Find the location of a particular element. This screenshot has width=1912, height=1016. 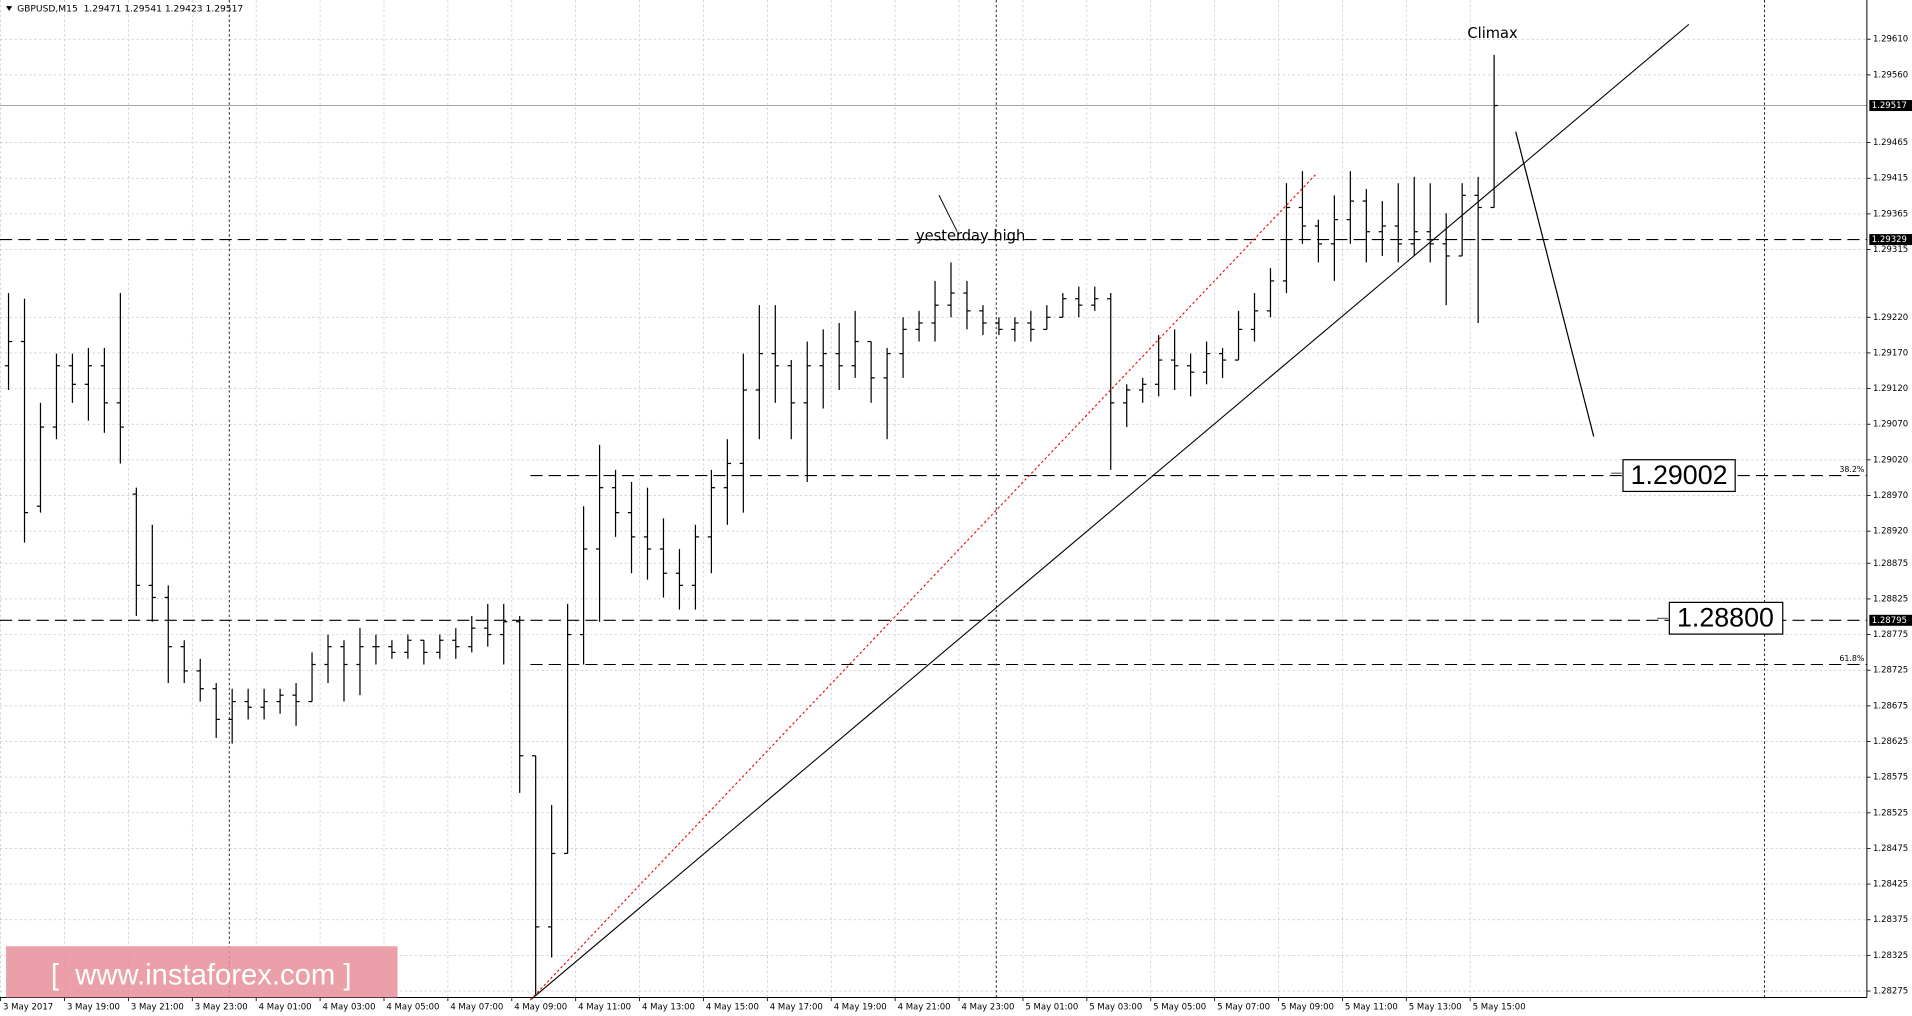

annotation: yesterday high is located at coordinates (970, 236).